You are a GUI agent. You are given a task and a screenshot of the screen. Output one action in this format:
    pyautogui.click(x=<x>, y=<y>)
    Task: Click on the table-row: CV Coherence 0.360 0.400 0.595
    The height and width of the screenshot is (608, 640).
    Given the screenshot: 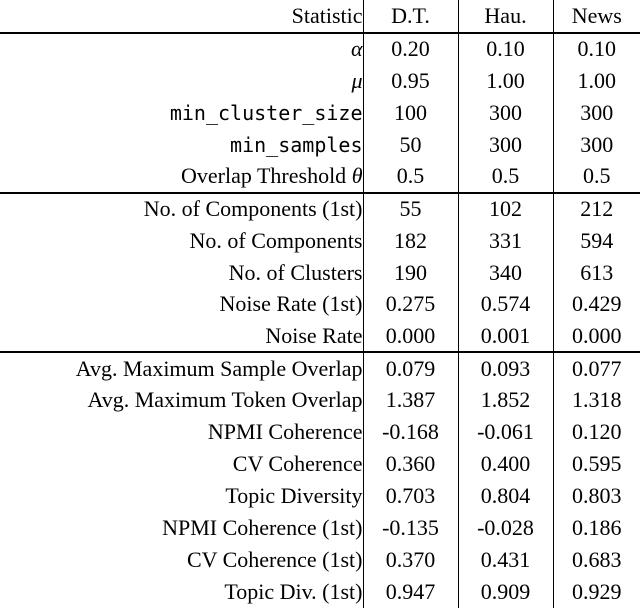 What is the action you would take?
    pyautogui.click(x=320, y=464)
    